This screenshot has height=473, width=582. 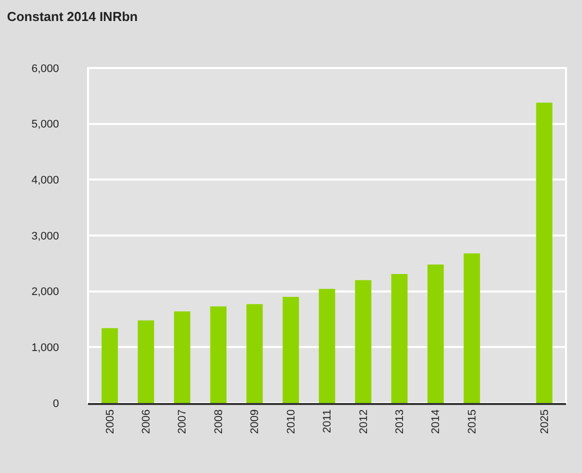 What do you see at coordinates (182, 421) in the screenshot?
I see `x-tick-label: 2007` at bounding box center [182, 421].